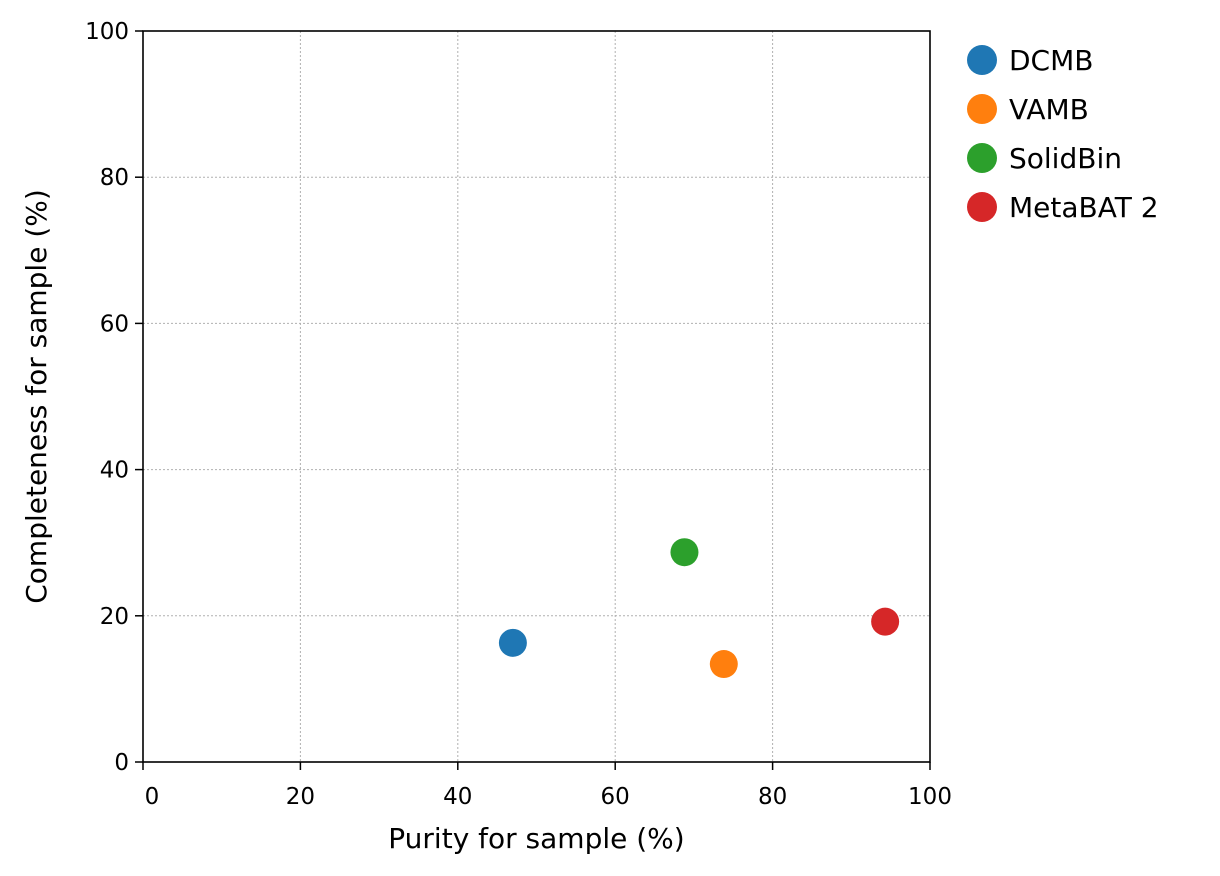  I want to click on x-tick-label: 60, so click(615, 797).